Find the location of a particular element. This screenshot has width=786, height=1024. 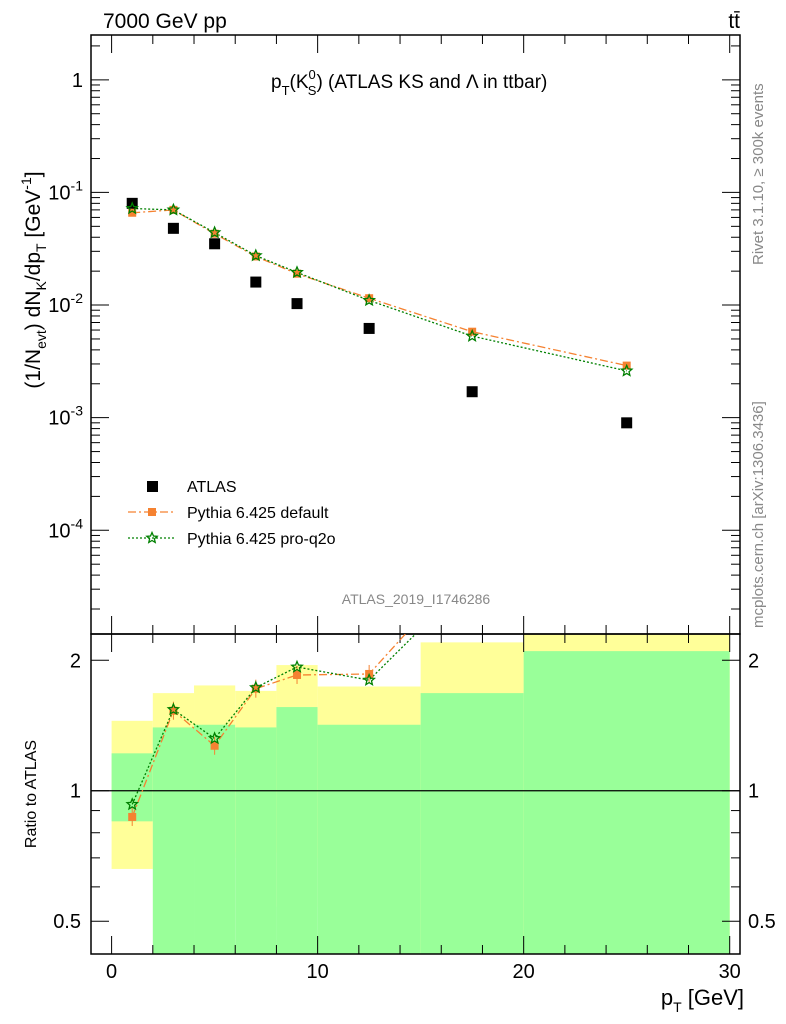

ylabel-d: [GeV is located at coordinates (33, 217).